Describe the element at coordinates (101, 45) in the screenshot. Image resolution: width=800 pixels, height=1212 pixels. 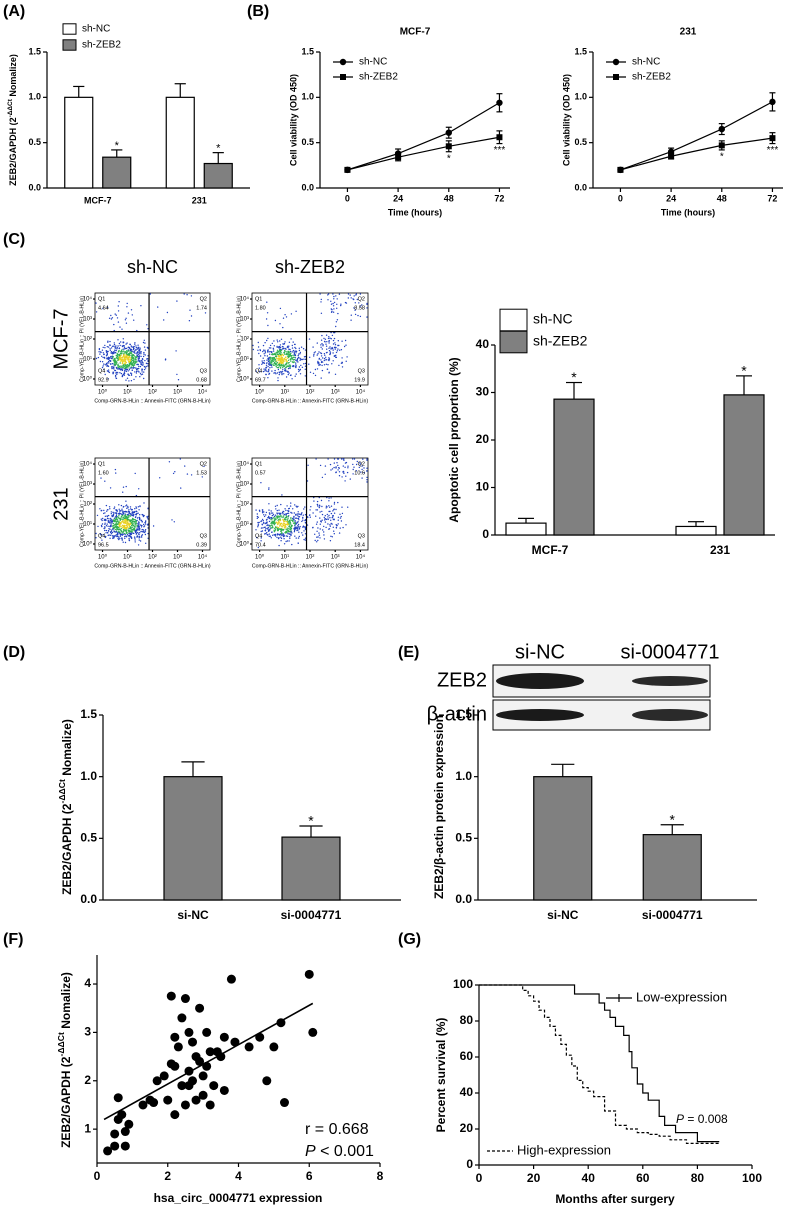
I see `legend-label: sh-ZEB2` at that location.